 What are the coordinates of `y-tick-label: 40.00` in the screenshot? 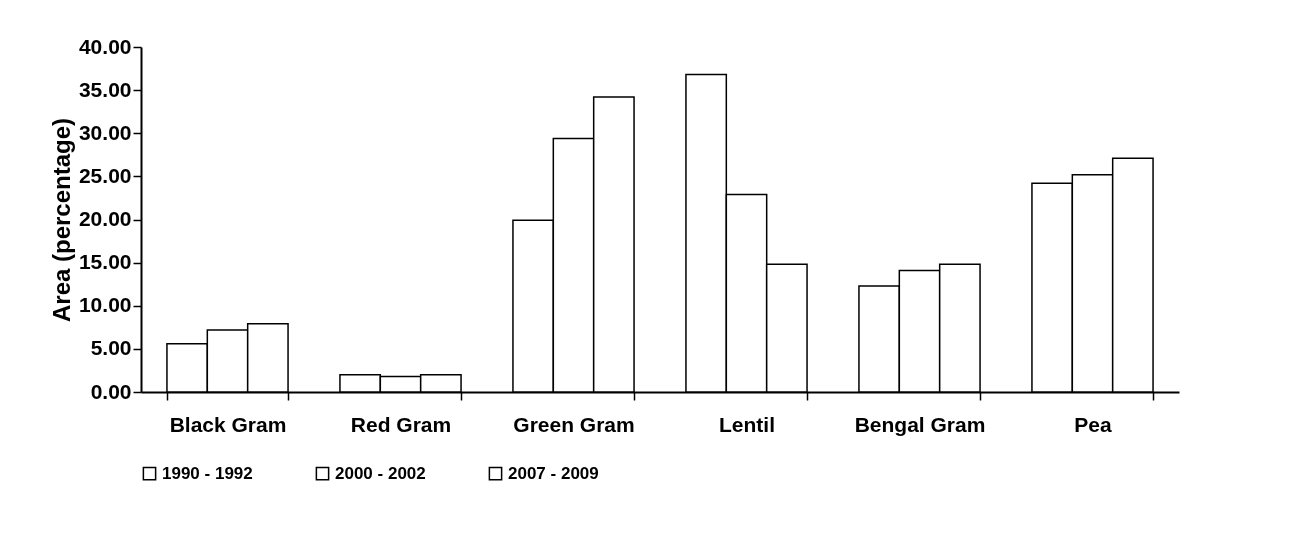 It's located at (105, 46).